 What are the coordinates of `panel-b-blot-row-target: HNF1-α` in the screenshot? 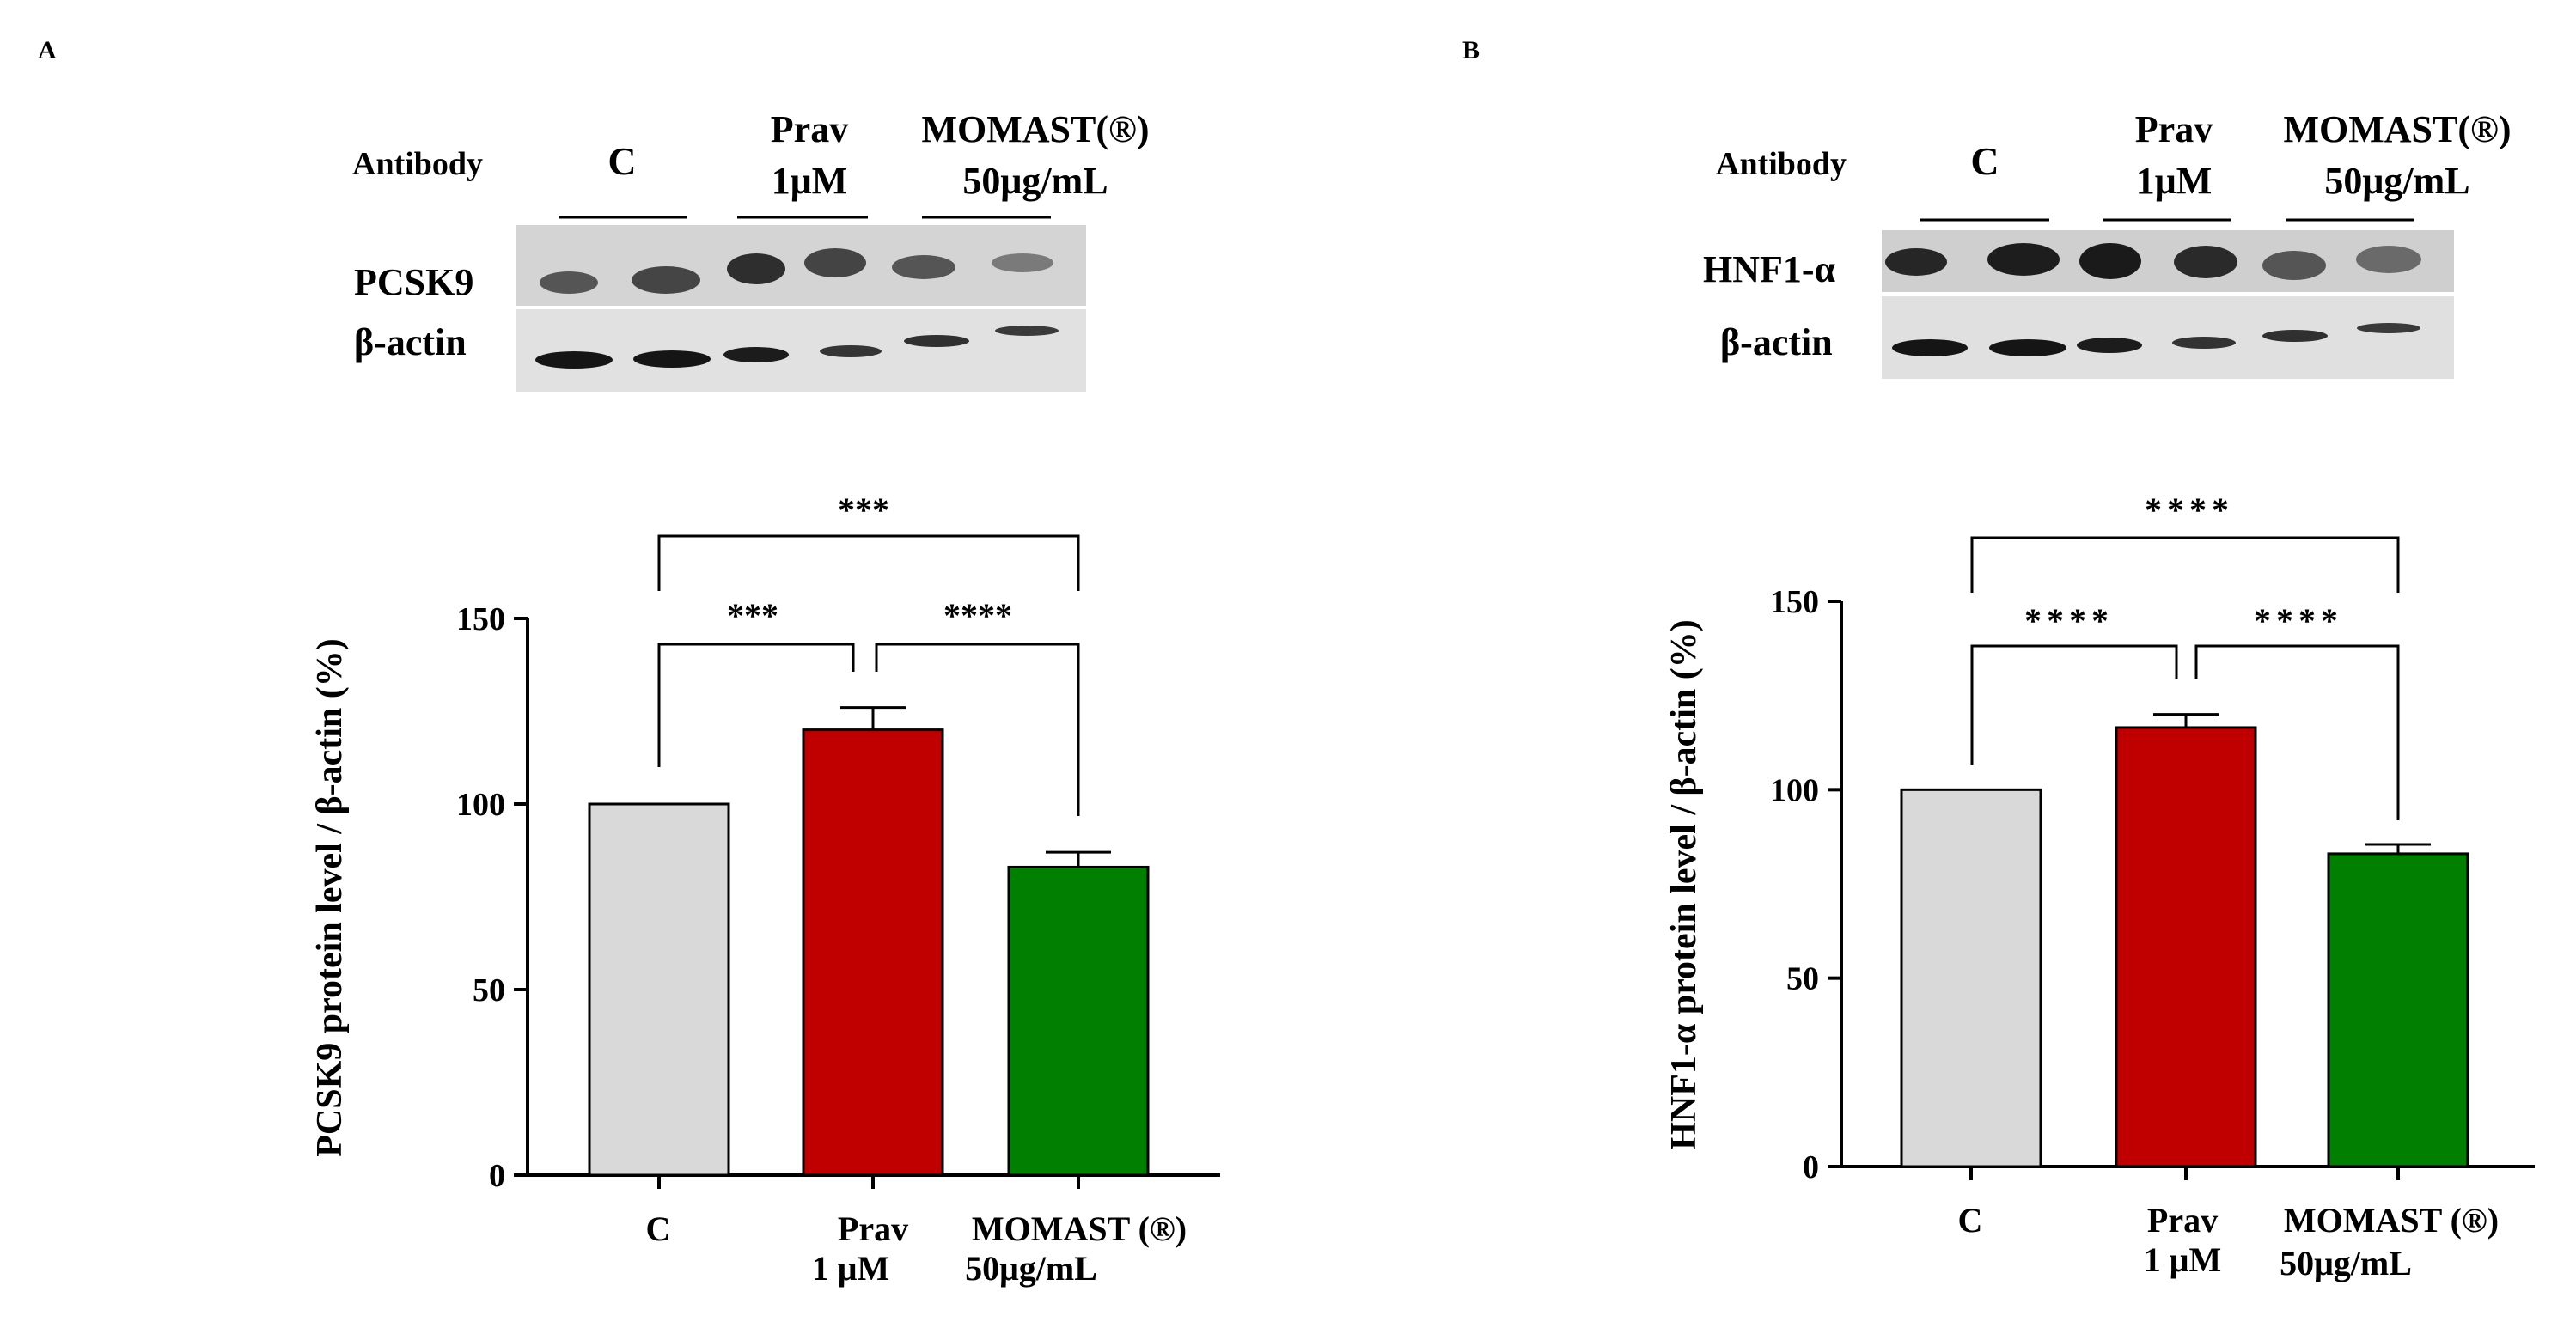 It's located at (1769, 269).